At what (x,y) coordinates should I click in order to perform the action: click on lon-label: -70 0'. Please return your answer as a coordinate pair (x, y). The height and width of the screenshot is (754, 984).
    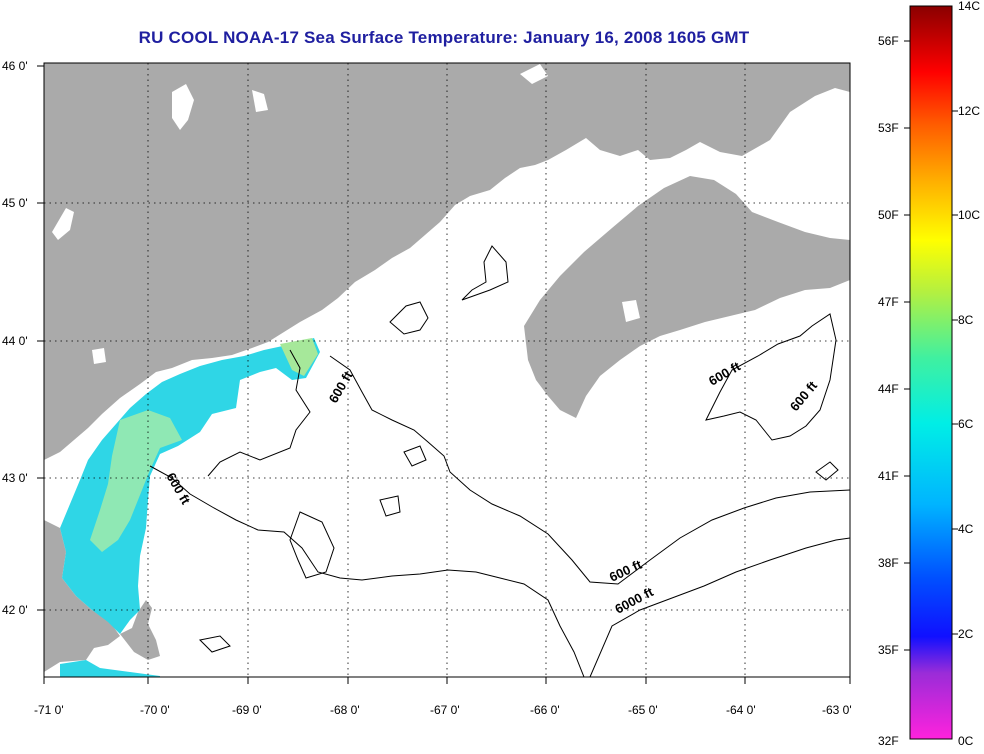
    Looking at the image, I should click on (155, 710).